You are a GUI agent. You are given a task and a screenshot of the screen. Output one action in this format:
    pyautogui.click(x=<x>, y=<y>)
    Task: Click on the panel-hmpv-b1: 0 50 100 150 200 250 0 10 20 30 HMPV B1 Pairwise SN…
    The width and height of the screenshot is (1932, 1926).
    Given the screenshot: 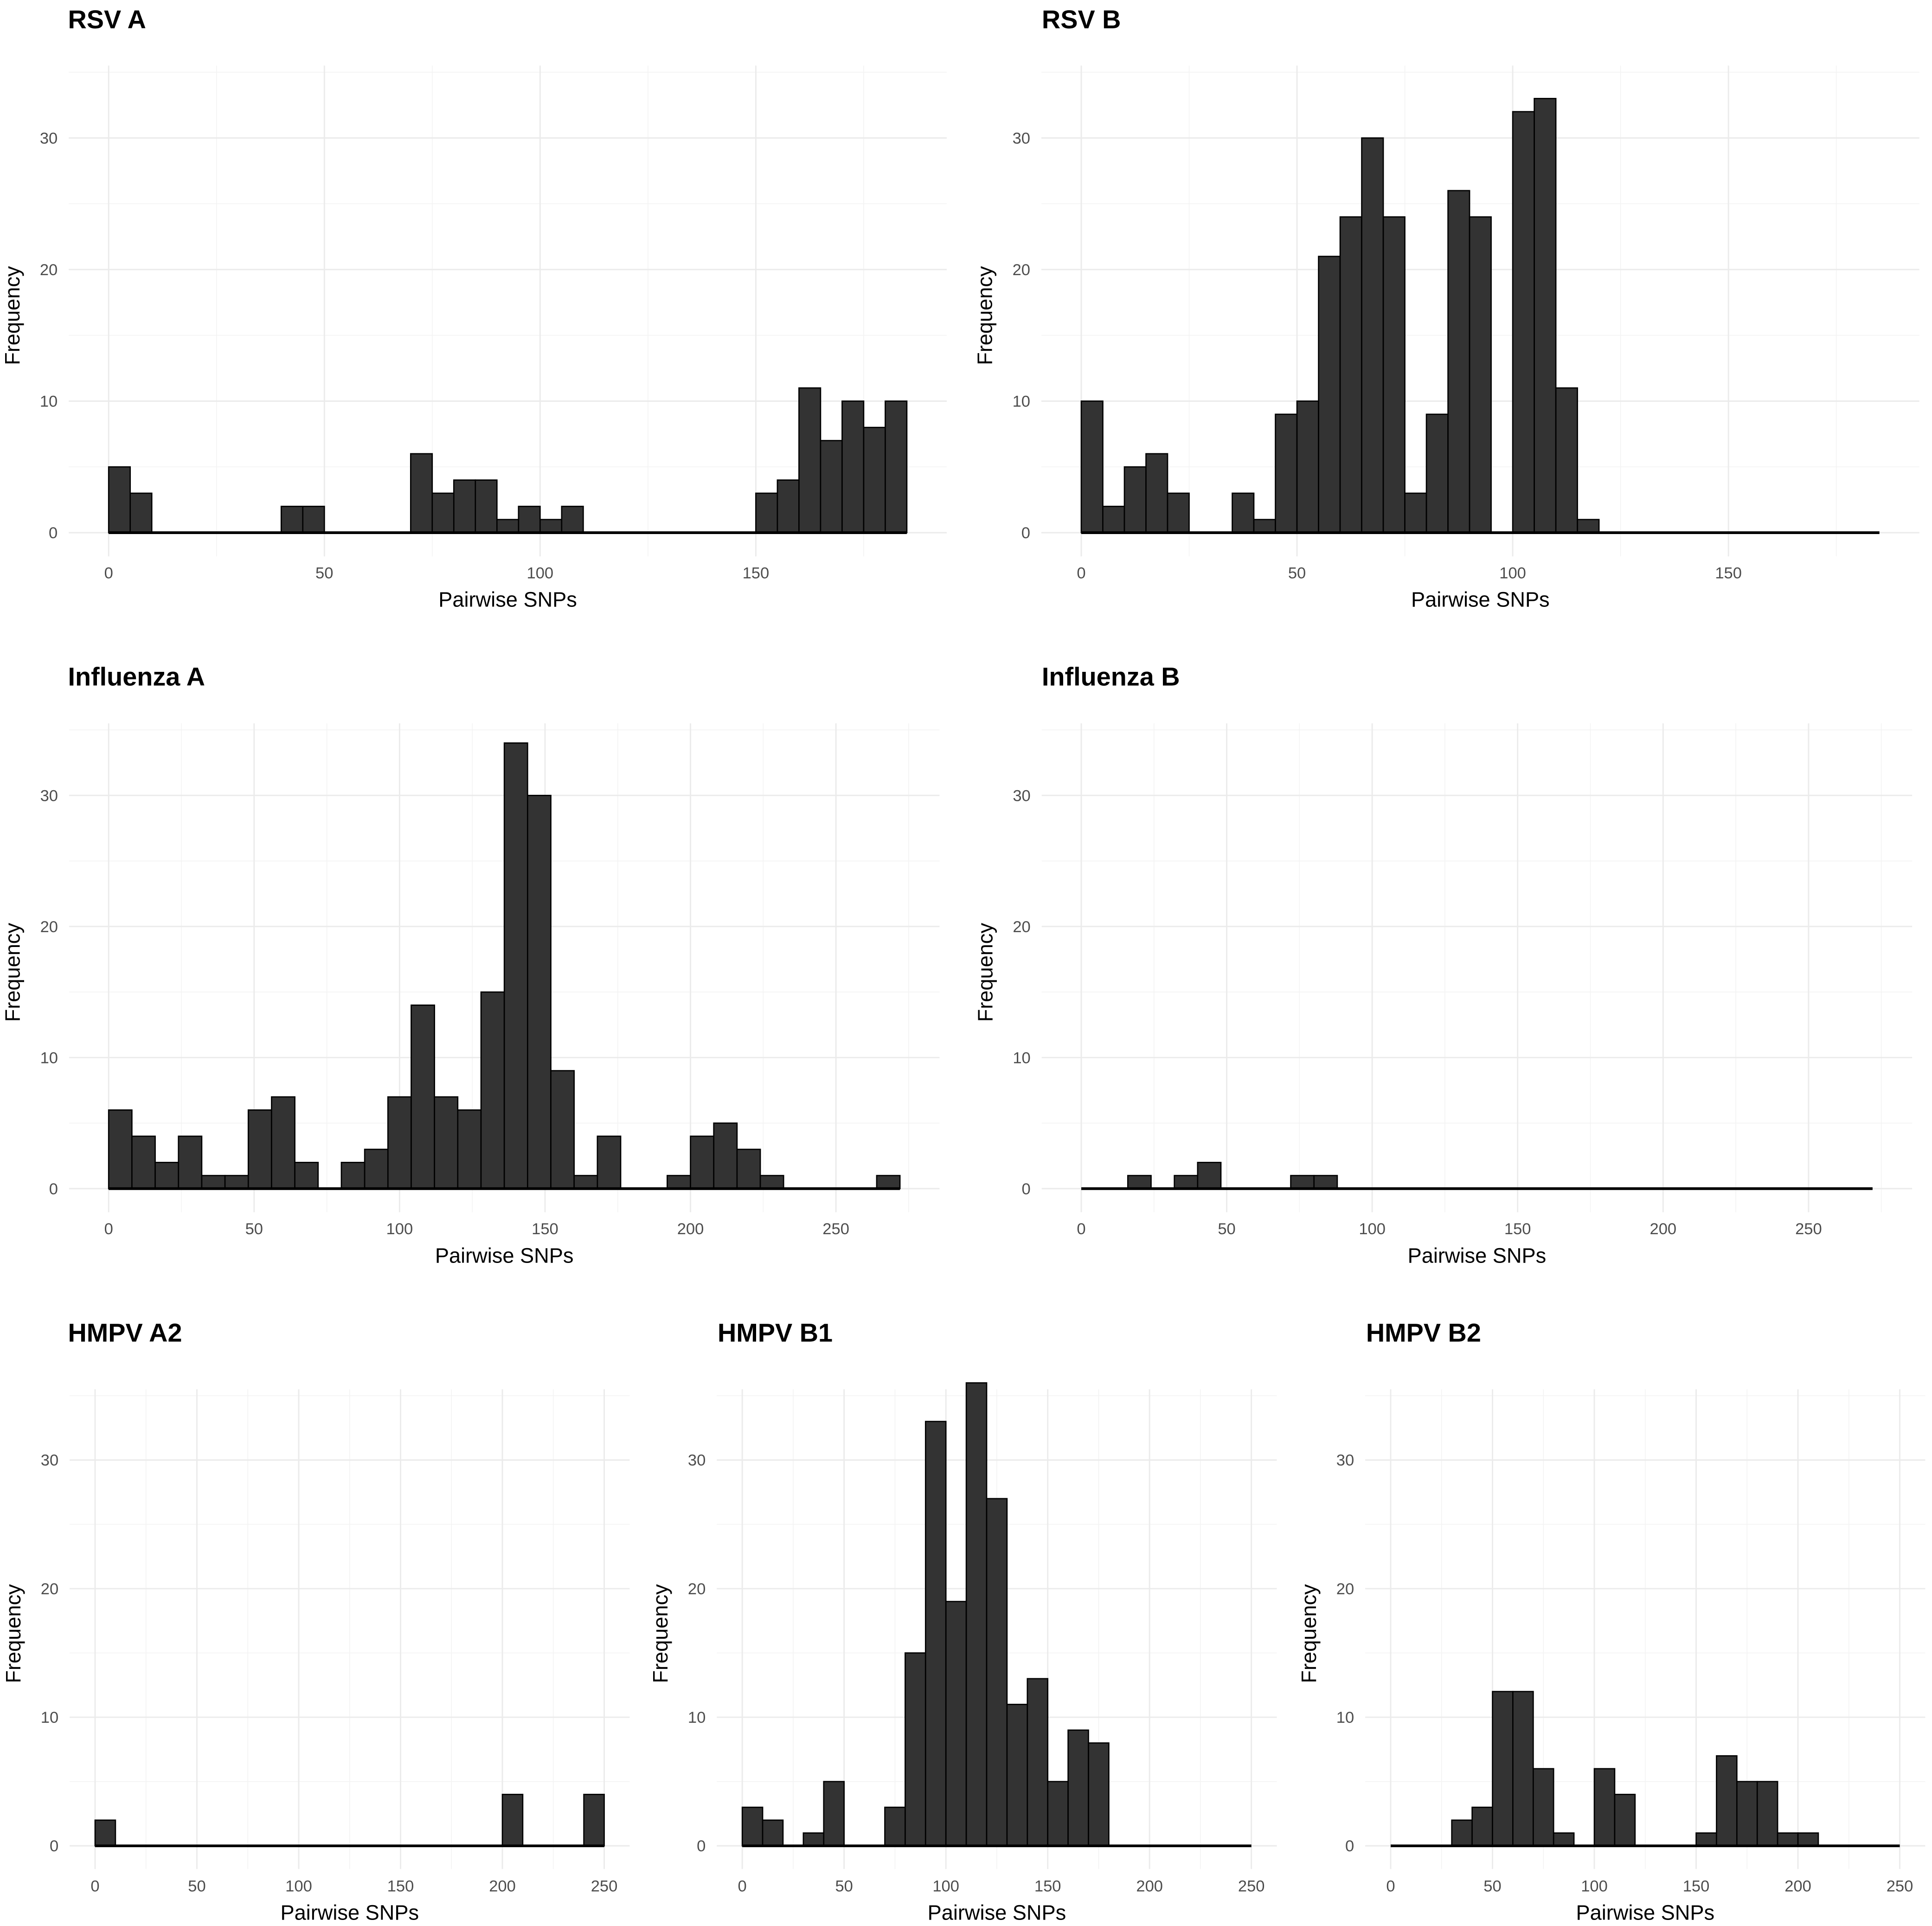 What is the action you would take?
    pyautogui.click(x=962, y=1621)
    